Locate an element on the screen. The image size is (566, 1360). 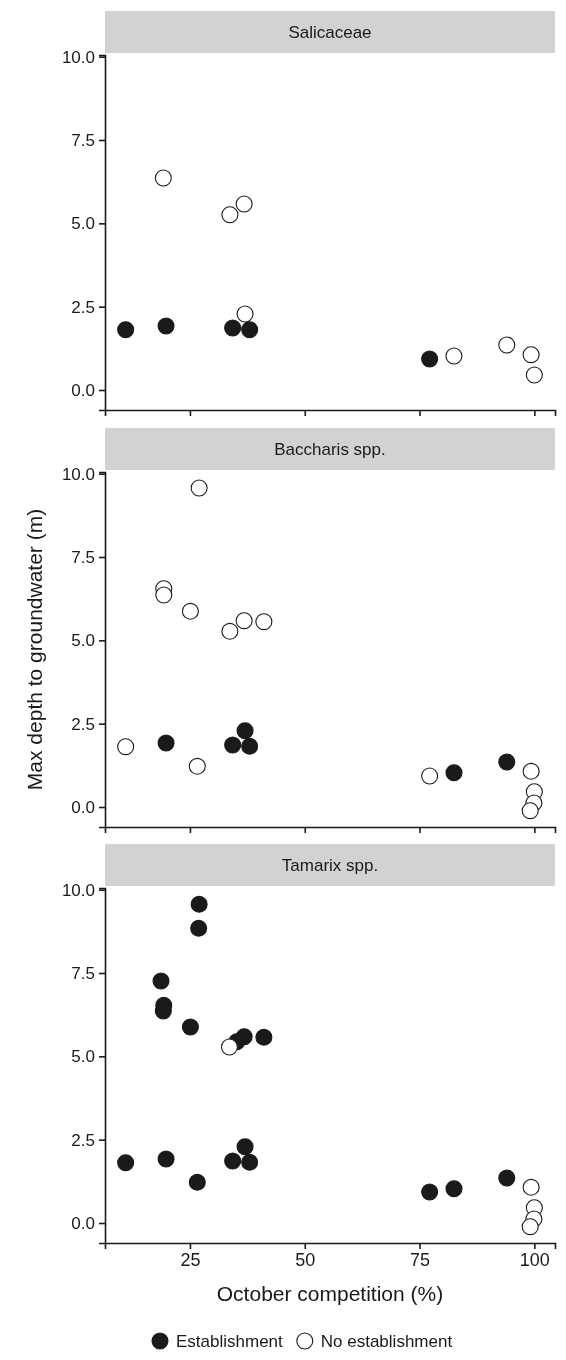
x-tick-label: 75 is located at coordinates (420, 1259).